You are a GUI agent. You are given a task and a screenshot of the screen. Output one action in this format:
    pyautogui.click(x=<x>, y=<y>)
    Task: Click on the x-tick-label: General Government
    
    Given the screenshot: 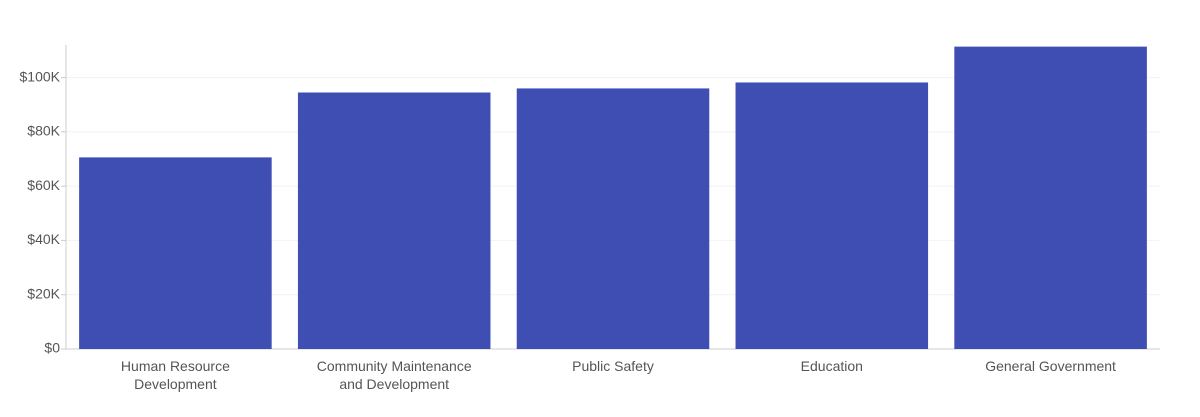 What is the action you would take?
    pyautogui.click(x=1050, y=366)
    